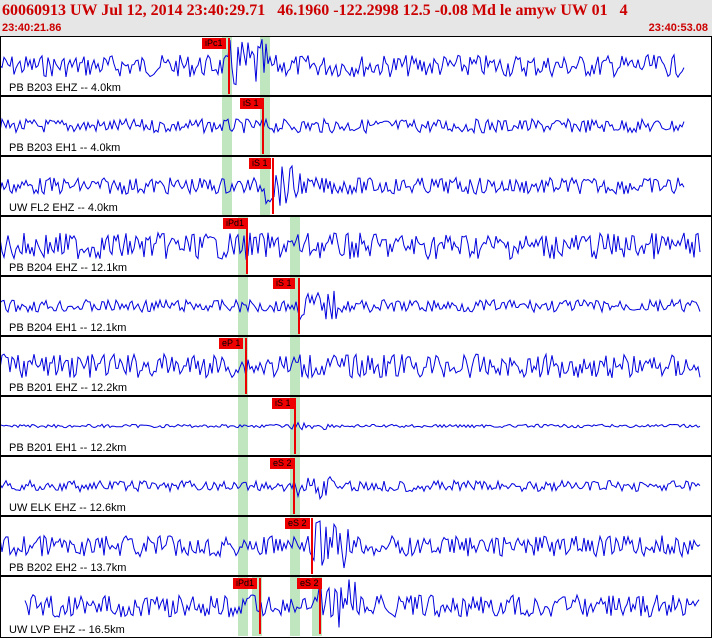  What do you see at coordinates (678, 28) in the screenshot?
I see `end-time: 23:40:53.08` at bounding box center [678, 28].